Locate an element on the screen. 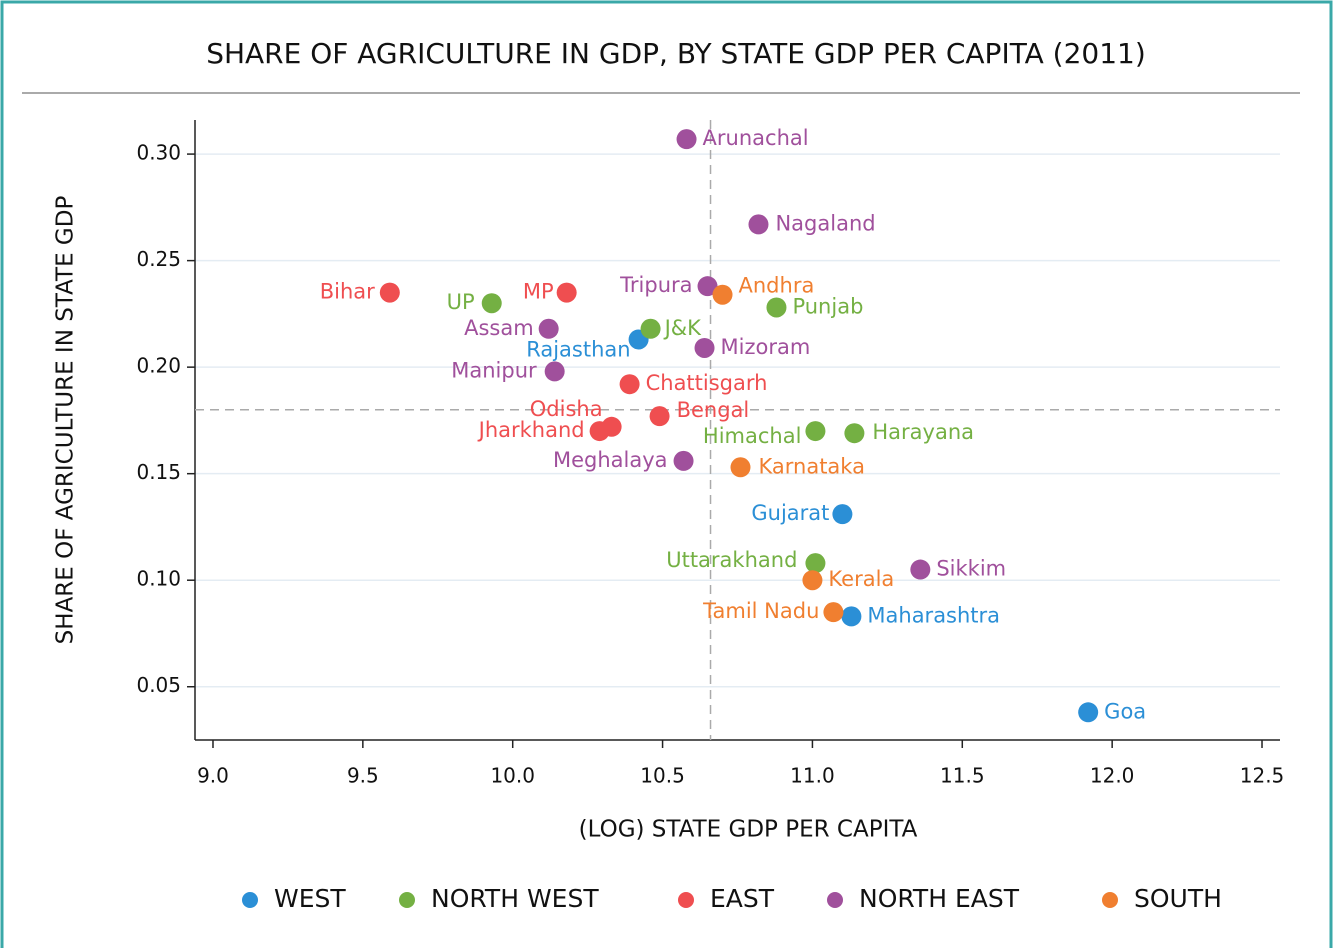 The image size is (1333, 952). point-label: Manipur is located at coordinates (494, 370).